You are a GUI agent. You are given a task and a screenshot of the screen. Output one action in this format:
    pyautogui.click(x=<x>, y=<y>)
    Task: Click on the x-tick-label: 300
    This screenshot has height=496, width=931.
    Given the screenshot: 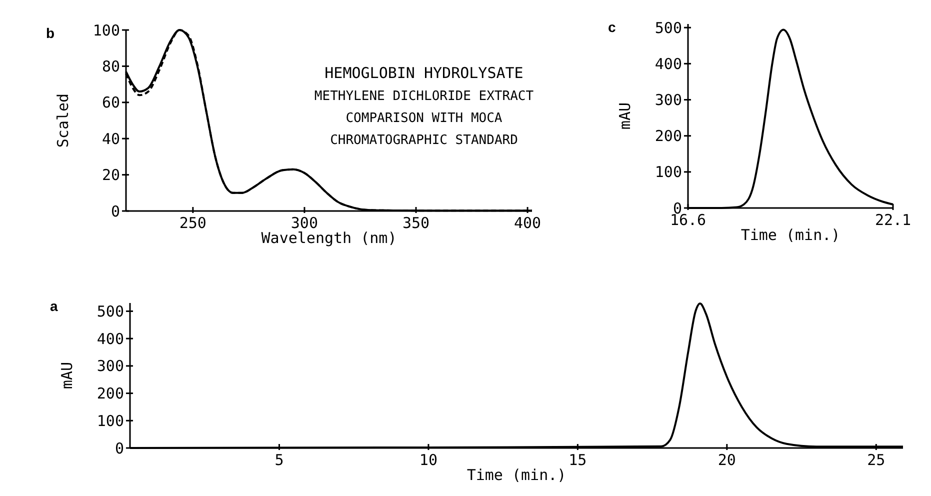 What is the action you would take?
    pyautogui.click(x=304, y=223)
    